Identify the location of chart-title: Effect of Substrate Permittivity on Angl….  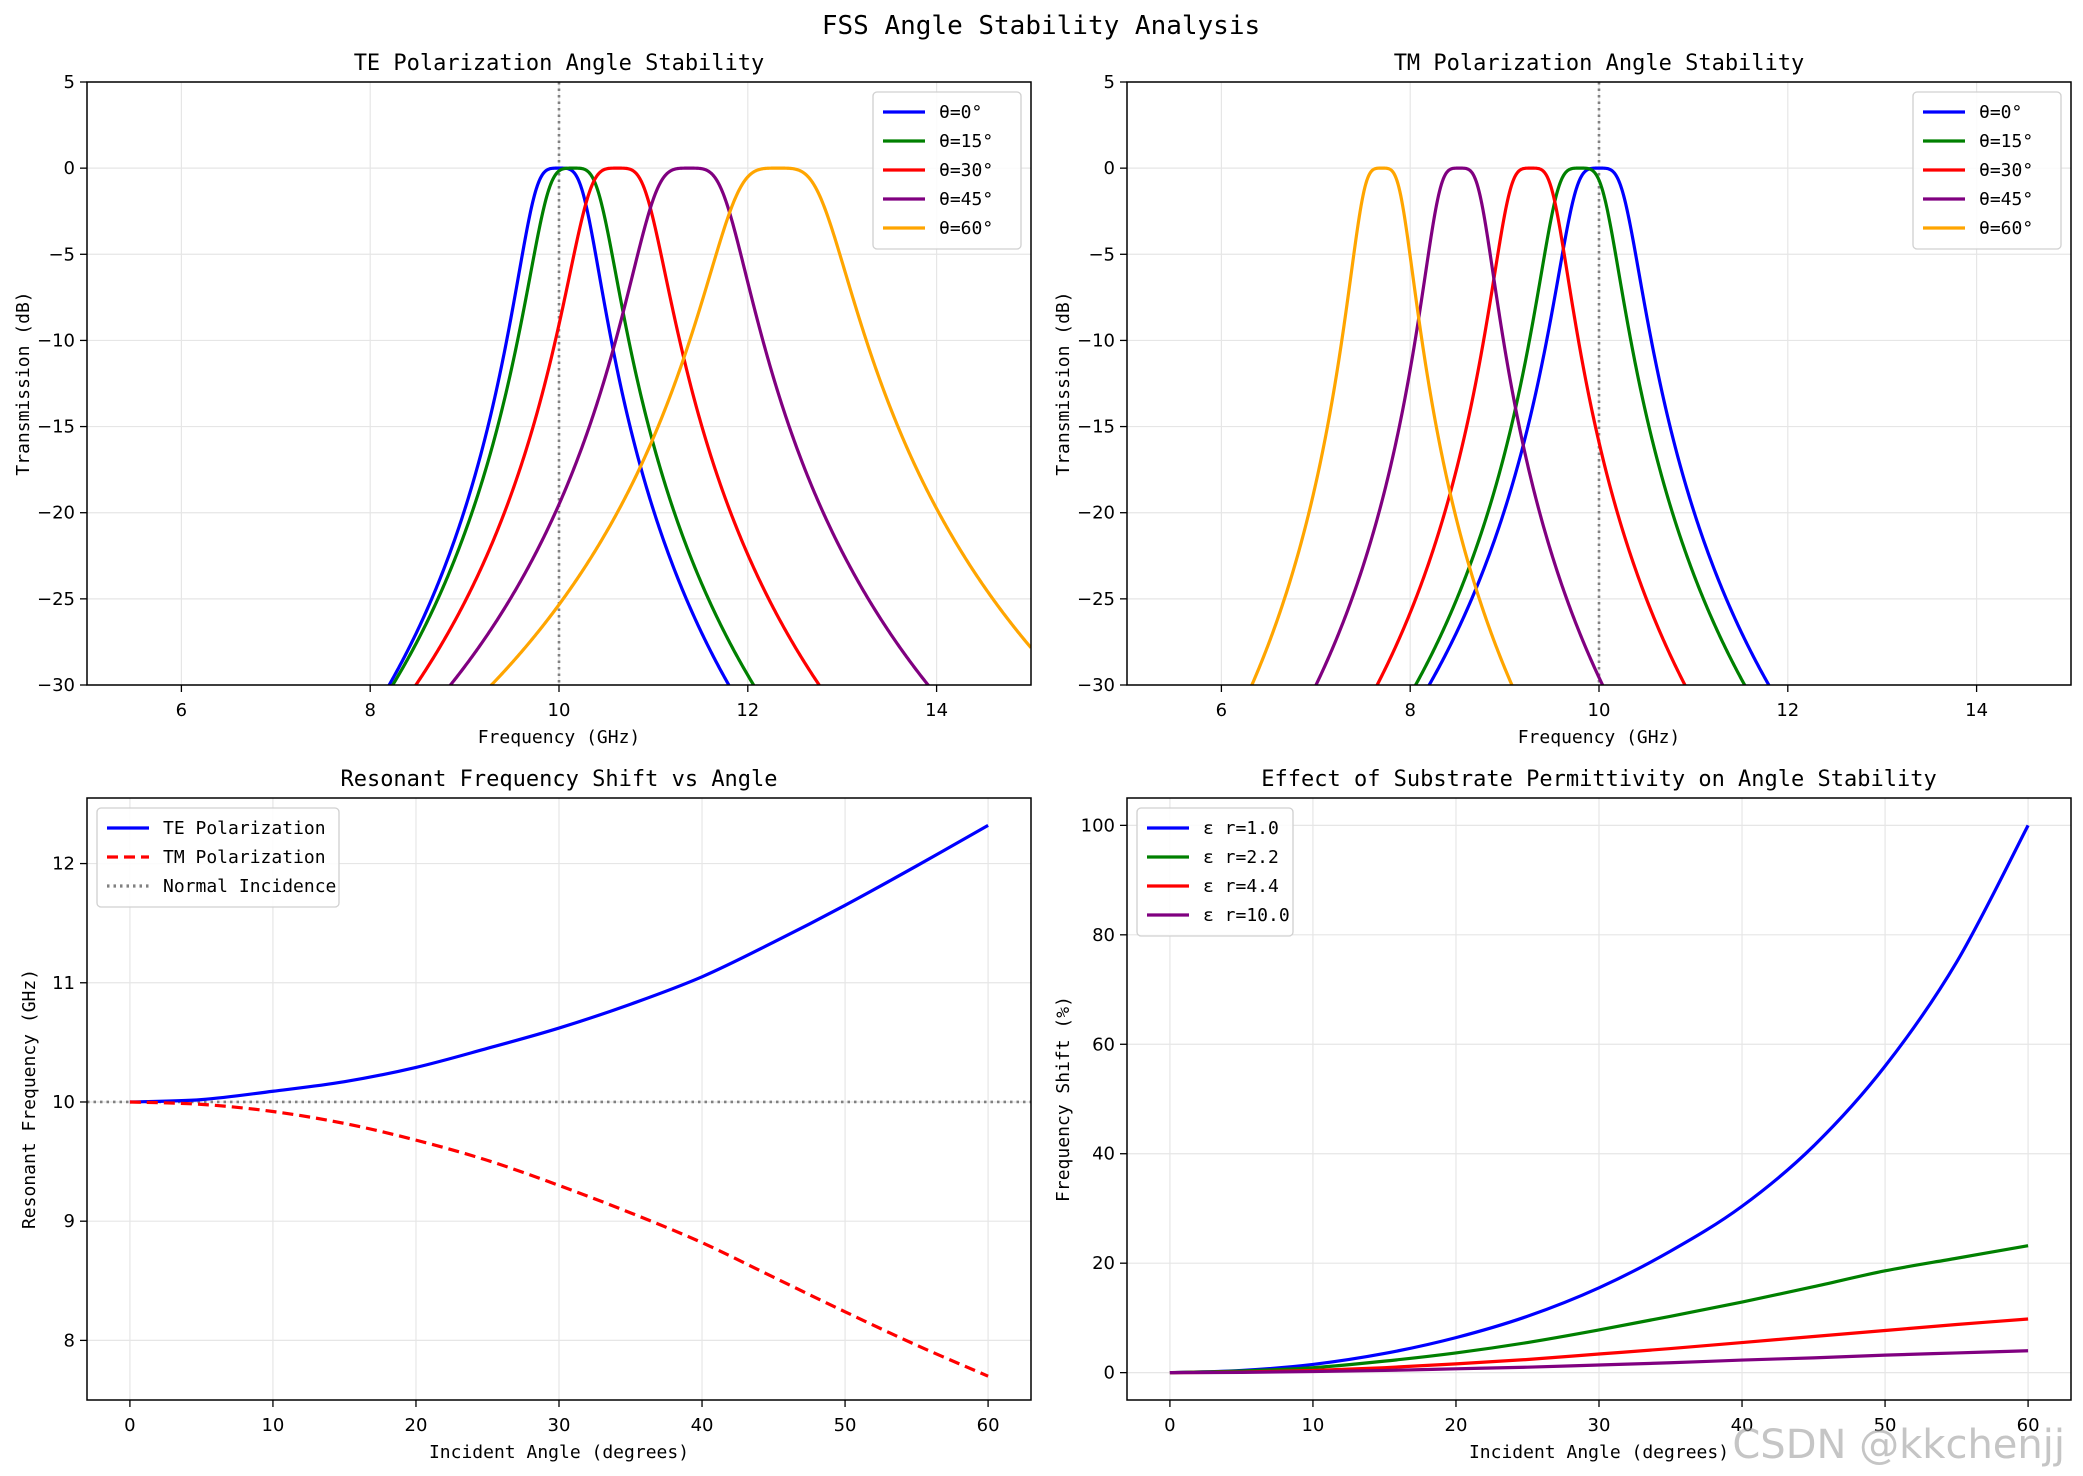
(1599, 779).